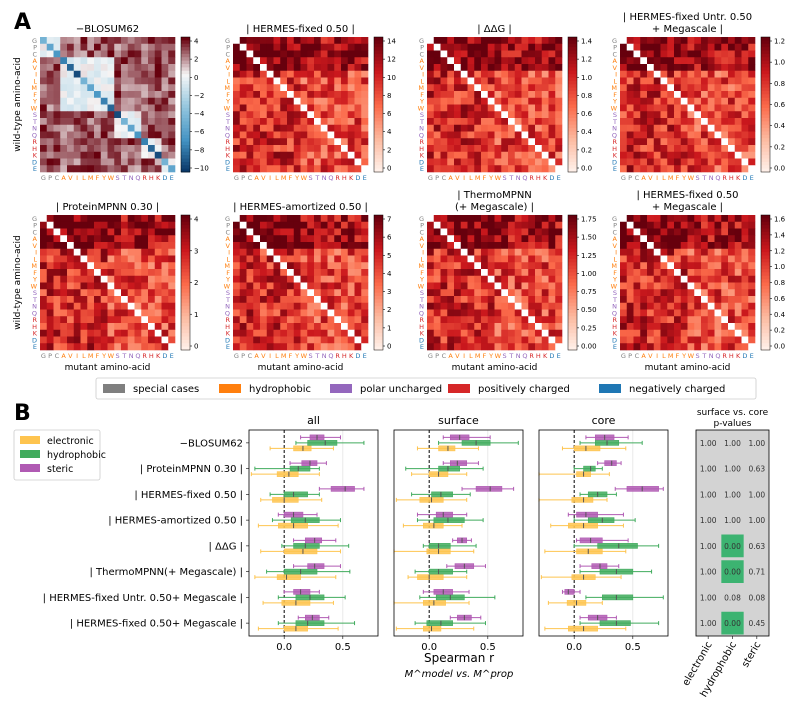 The image size is (793, 703). I want to click on box-iqr, so click(439, 623).